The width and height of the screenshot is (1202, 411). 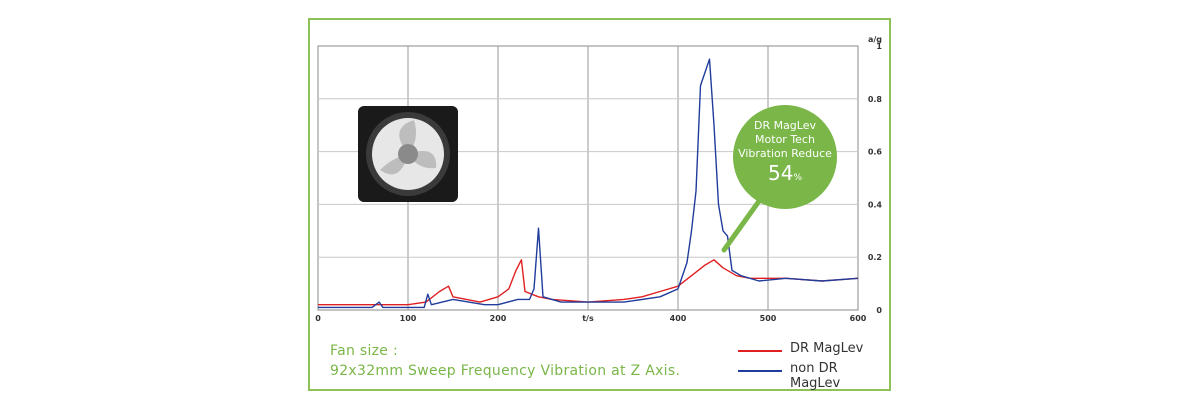 What do you see at coordinates (875, 99) in the screenshot?
I see `y-tick-label: 0.8` at bounding box center [875, 99].